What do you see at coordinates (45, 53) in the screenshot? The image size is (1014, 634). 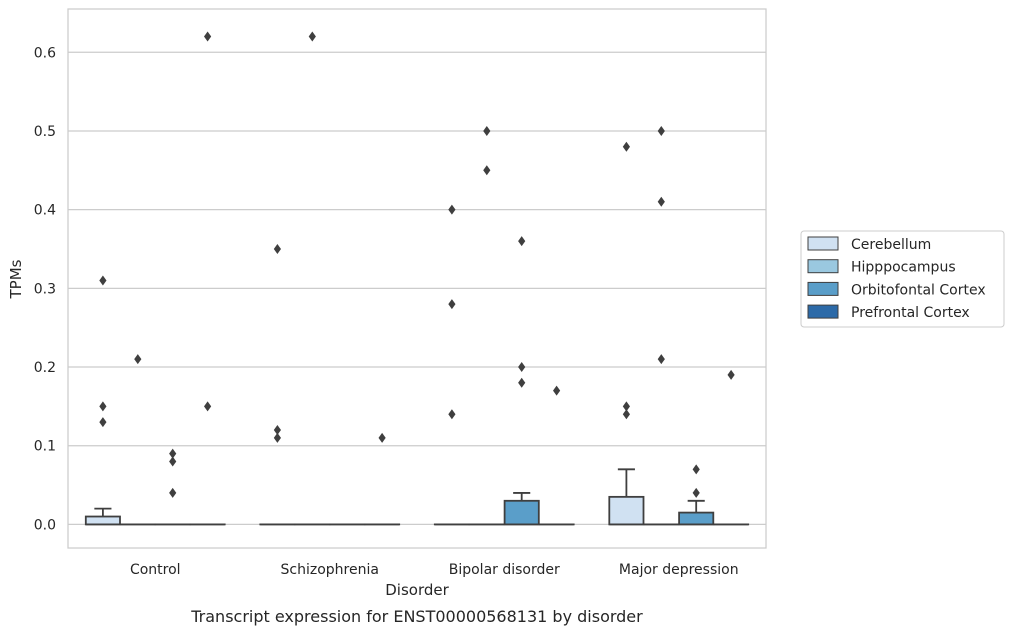 I see `y-tick-label: 0.6` at bounding box center [45, 53].